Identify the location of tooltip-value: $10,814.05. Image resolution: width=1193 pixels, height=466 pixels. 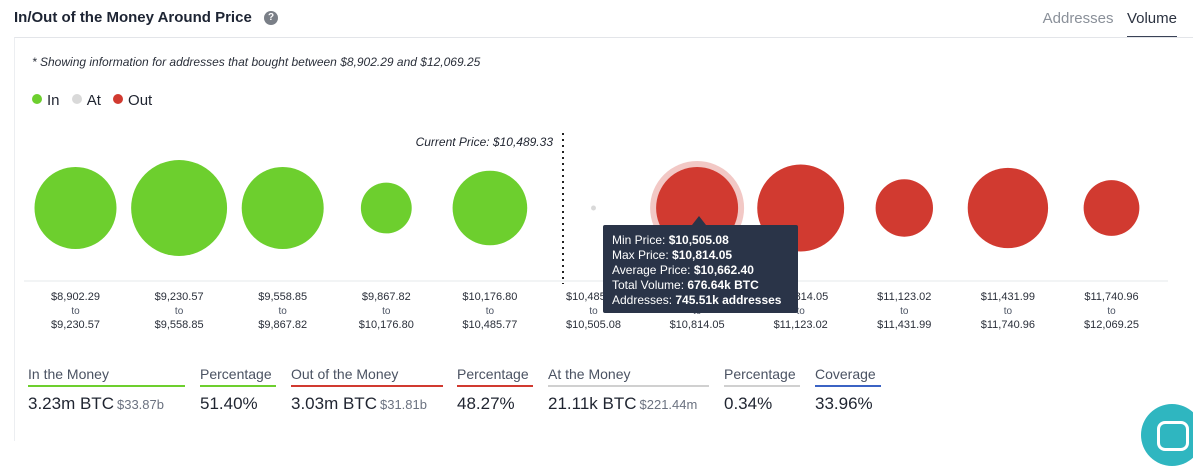
(702, 255).